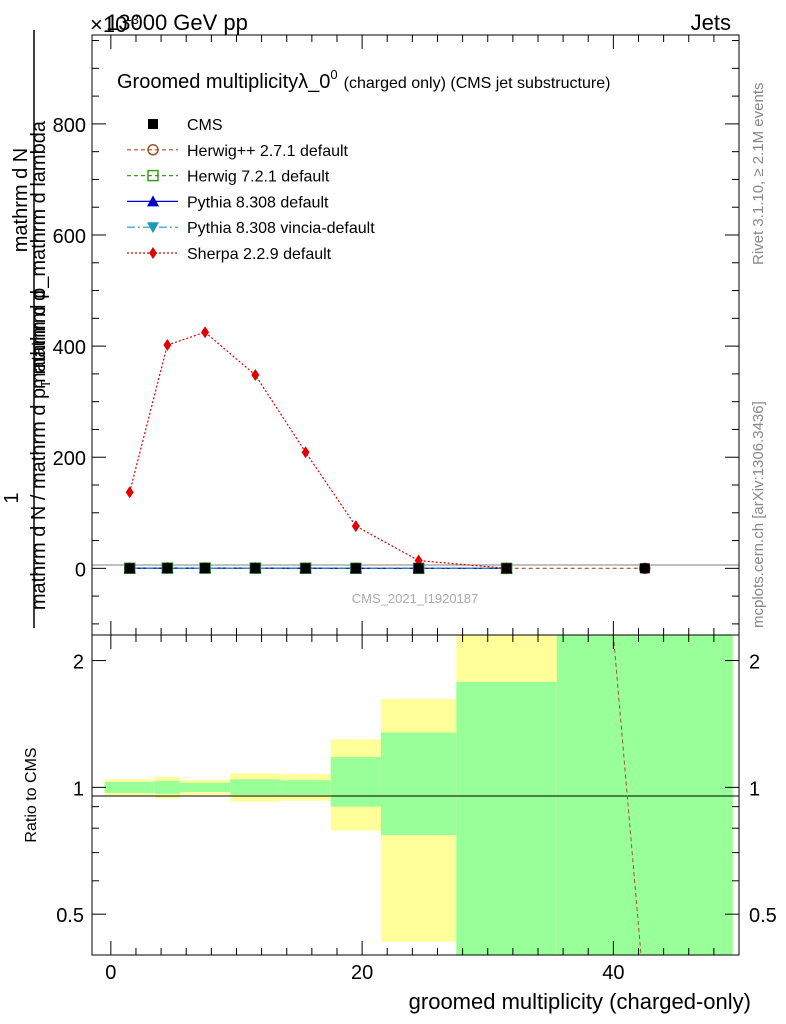  What do you see at coordinates (69, 237) in the screenshot?
I see `main-y-tick-label: 600` at bounding box center [69, 237].